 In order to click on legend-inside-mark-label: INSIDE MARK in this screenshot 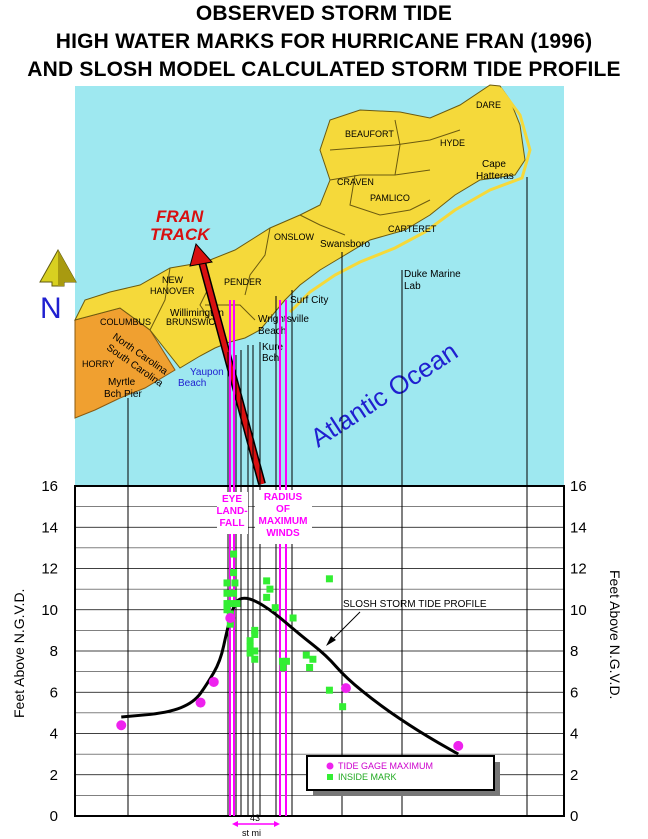, I will do `click(367, 777)`.